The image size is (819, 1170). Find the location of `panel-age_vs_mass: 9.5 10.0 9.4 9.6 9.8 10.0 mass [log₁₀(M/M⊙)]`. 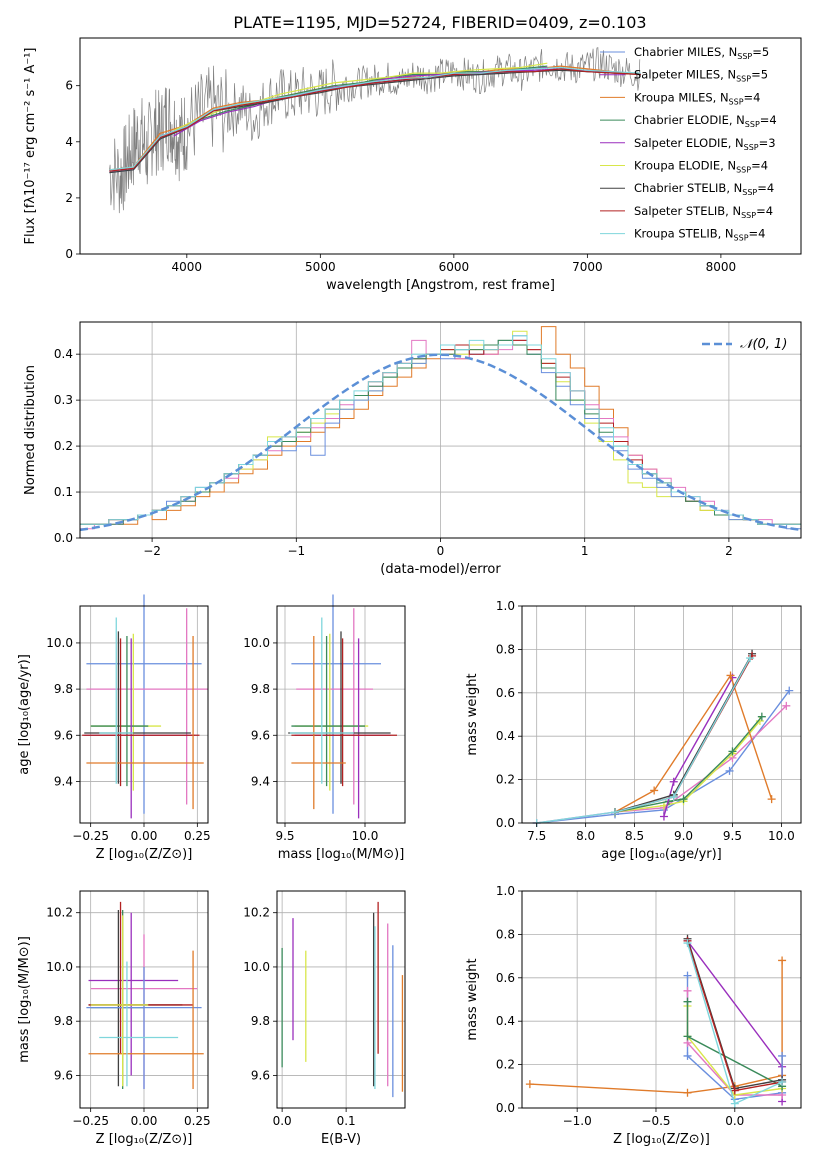

panel-age_vs_mass: 9.5 10.0 9.4 9.6 9.8 10.0 mass [log₁₀(M/M⊙)] is located at coordinates (324, 728).